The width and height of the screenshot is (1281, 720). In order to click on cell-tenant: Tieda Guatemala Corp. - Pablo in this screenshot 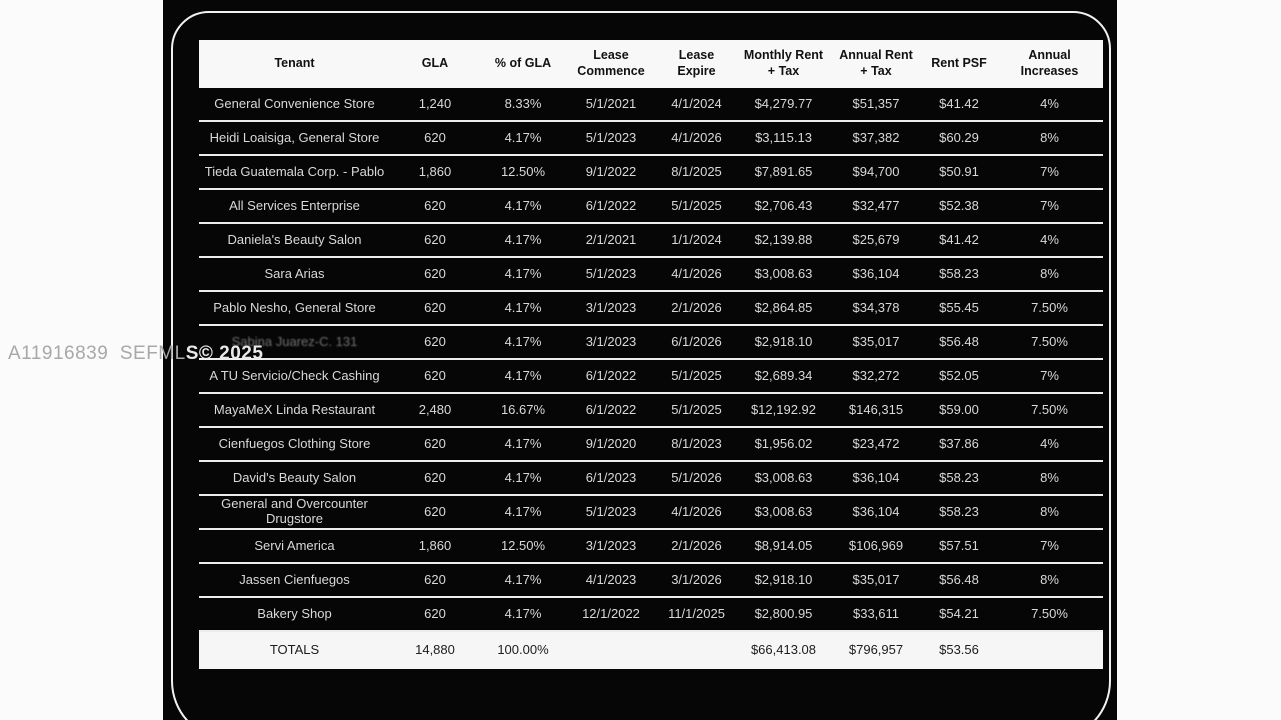, I will do `click(294, 171)`.